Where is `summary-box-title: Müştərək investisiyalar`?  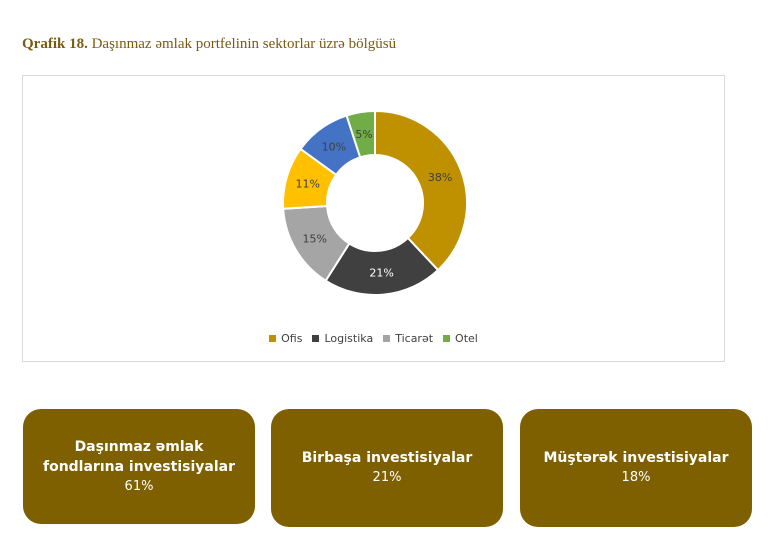
summary-box-title: Müştərək investisiyalar is located at coordinates (636, 458).